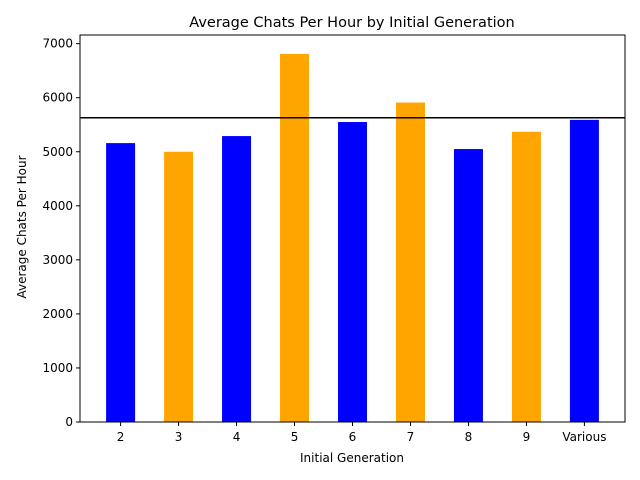  What do you see at coordinates (584, 437) in the screenshot?
I see `x-tick-label: Various` at bounding box center [584, 437].